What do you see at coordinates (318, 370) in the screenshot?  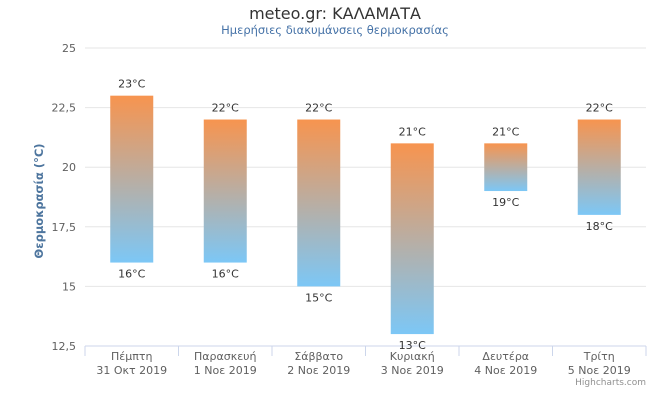 I see `x-tick-date: 2 Νοε 2019` at bounding box center [318, 370].